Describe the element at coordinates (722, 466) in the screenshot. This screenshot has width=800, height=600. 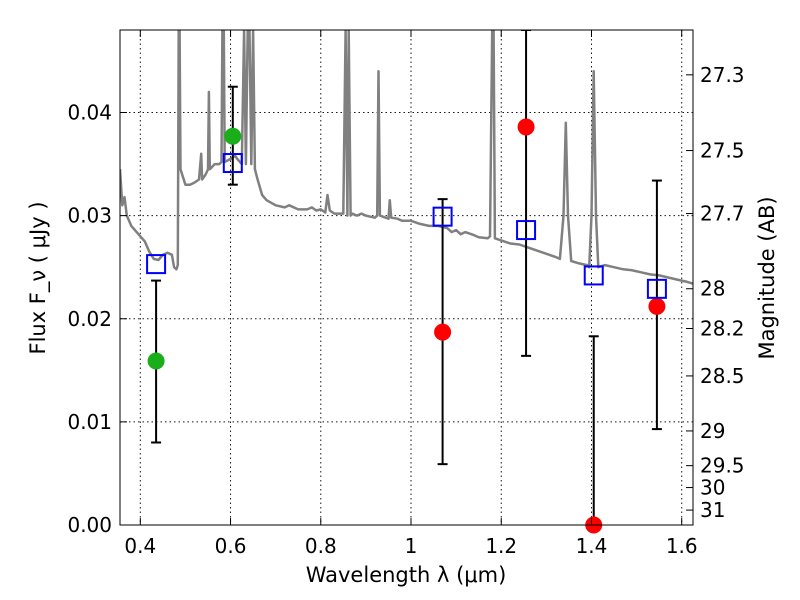
I see `right-tick-label: 29.5` at that location.